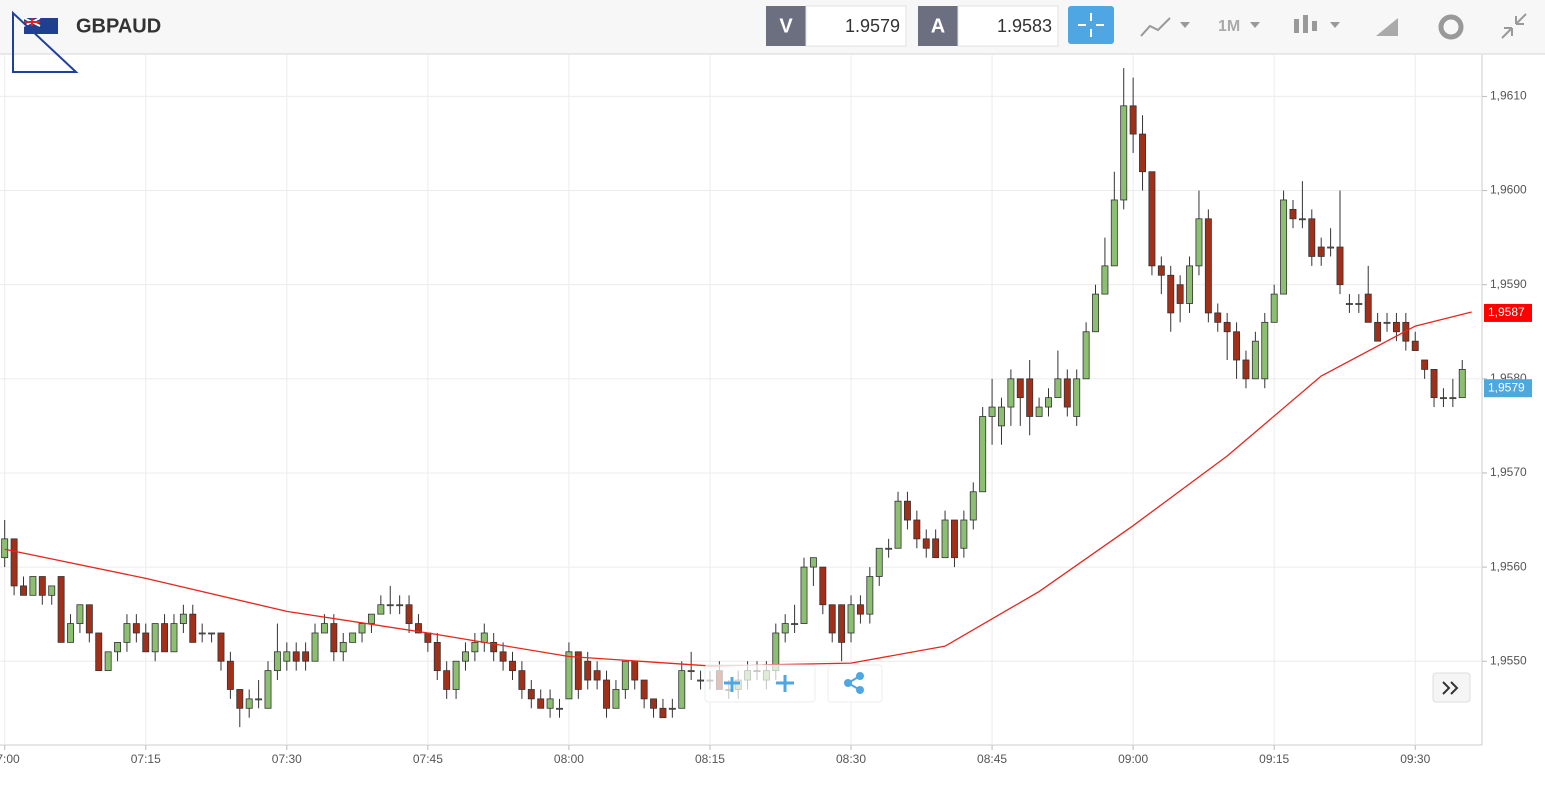 The image size is (1545, 786). I want to click on ask-badge, so click(938, 26).